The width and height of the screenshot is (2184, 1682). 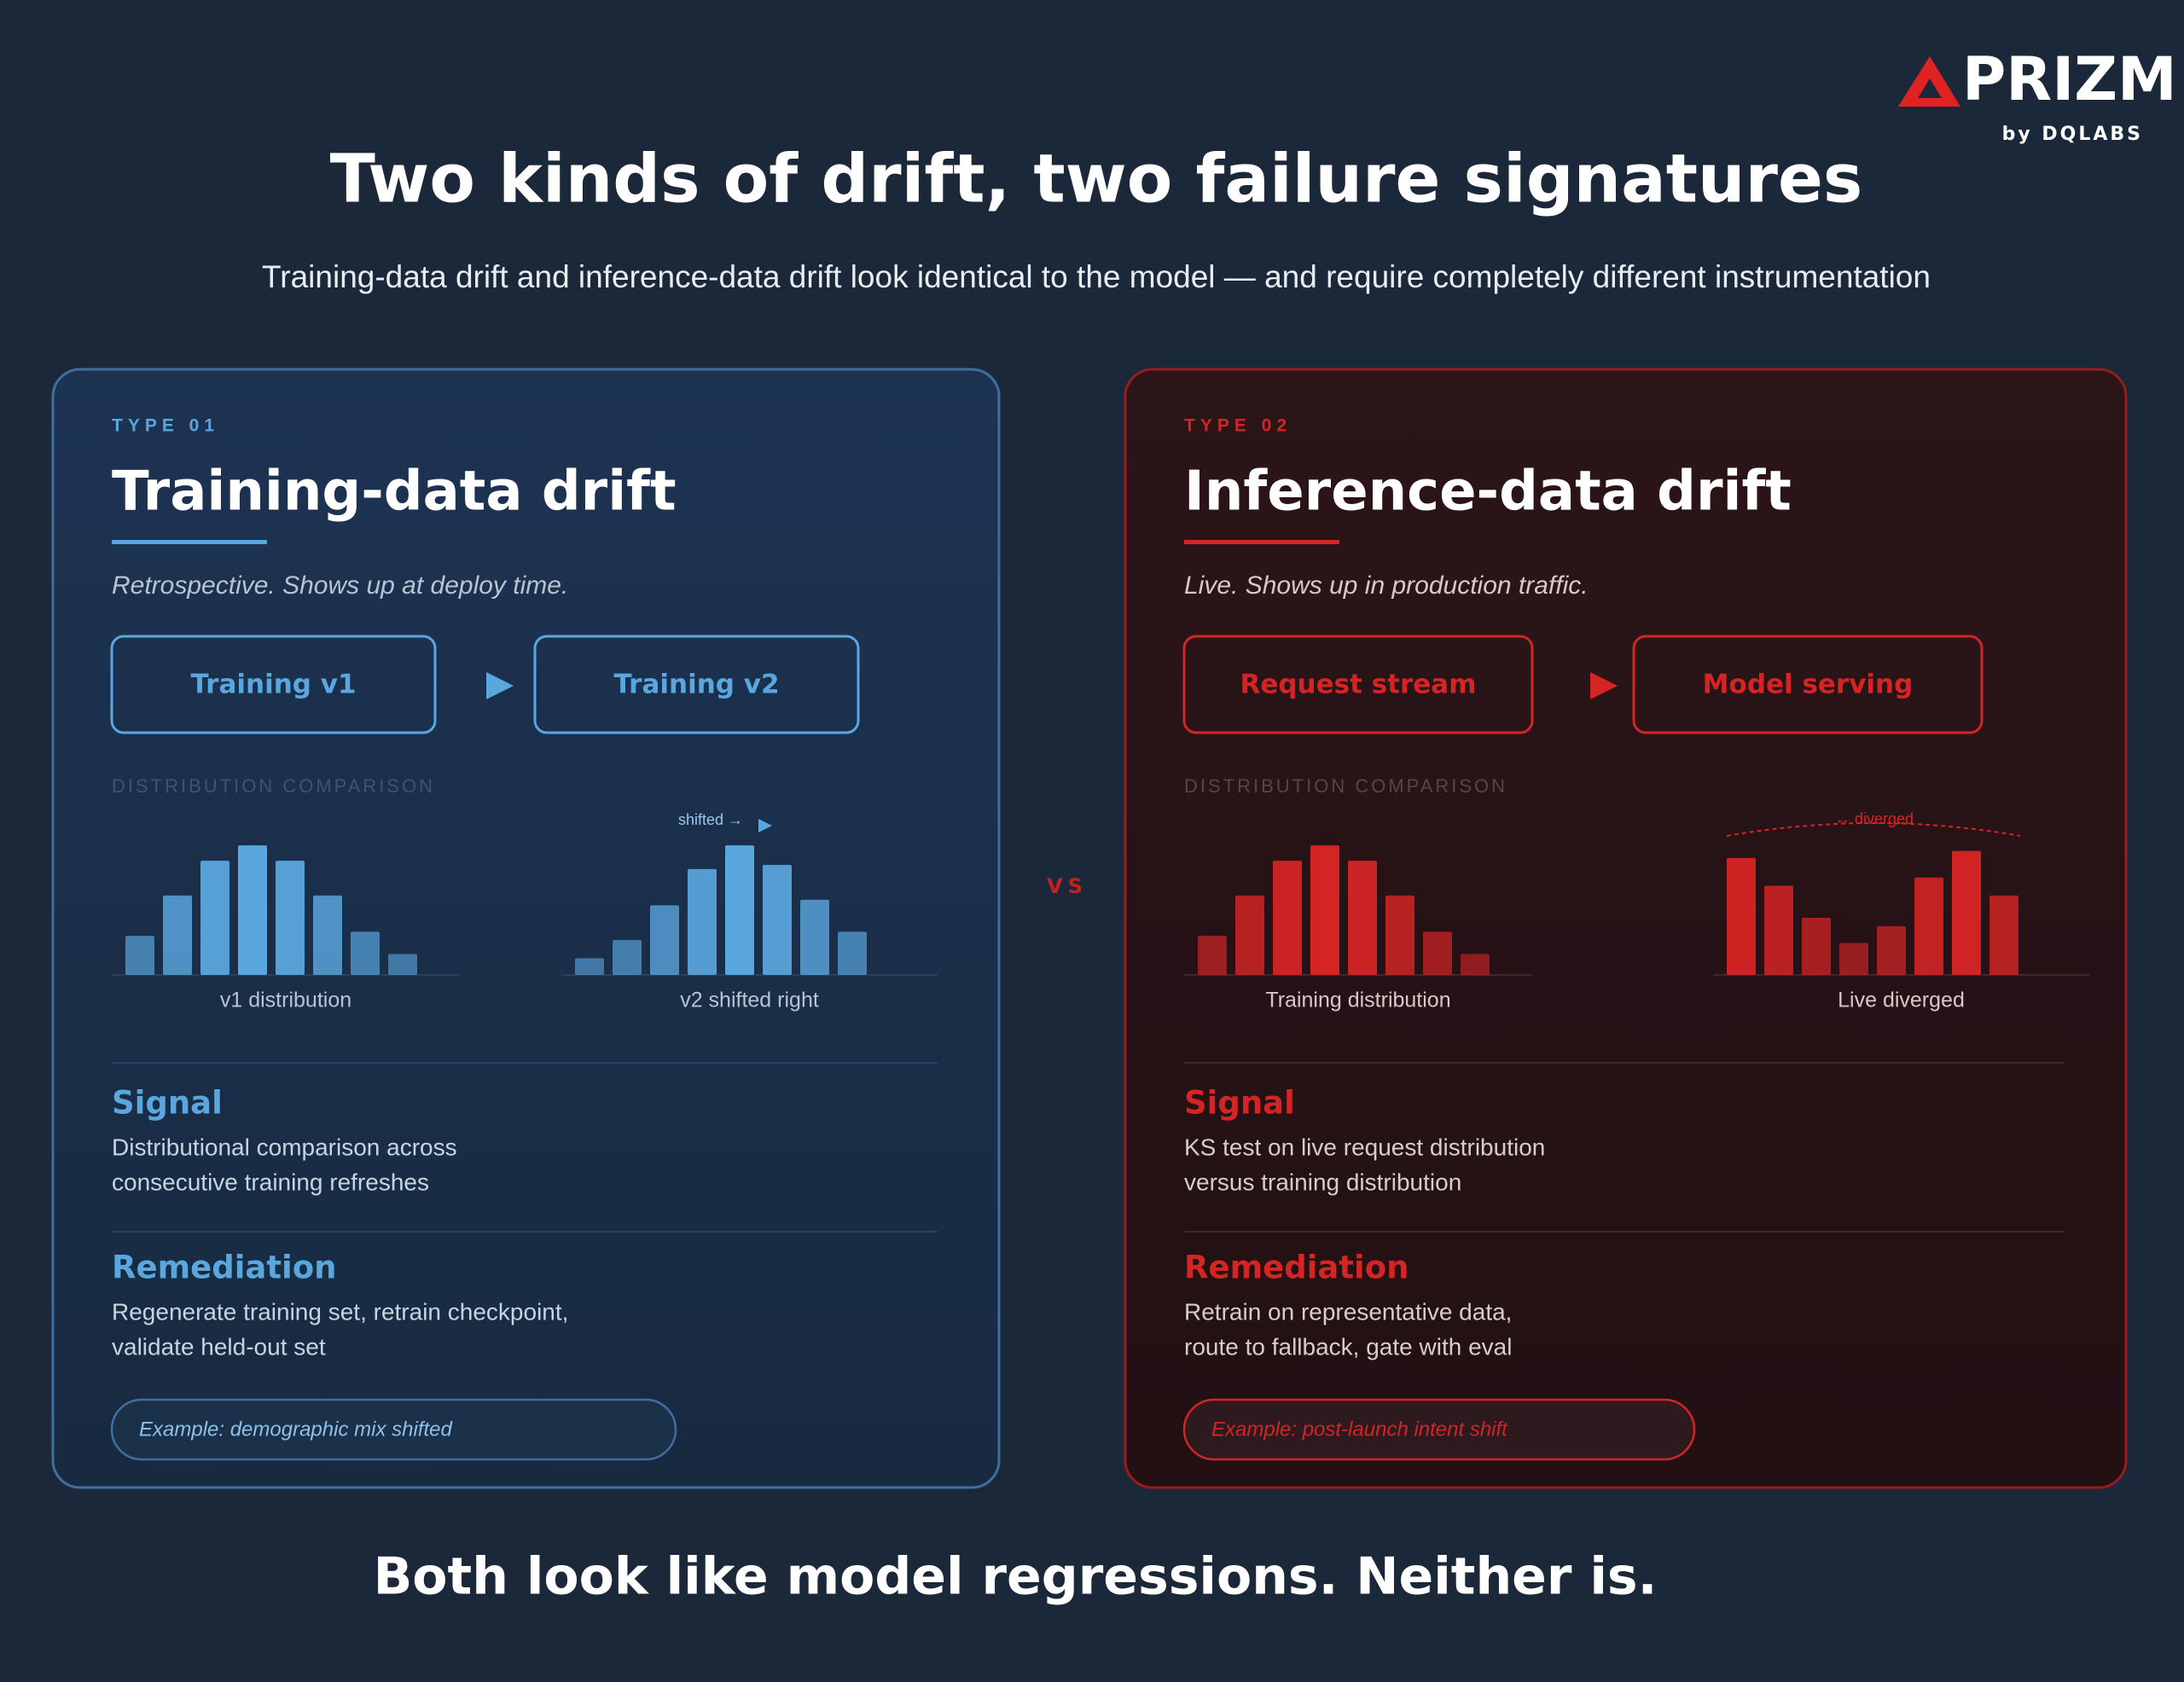 What do you see at coordinates (1360, 1429) in the screenshot?
I see `example-text: Example: post-launch intent shift` at bounding box center [1360, 1429].